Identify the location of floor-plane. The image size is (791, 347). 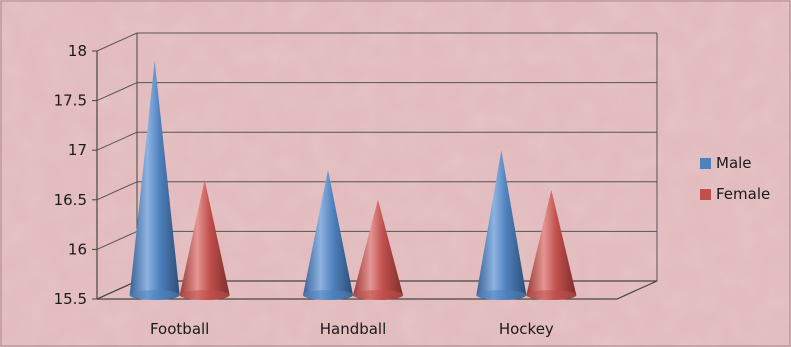
(377, 290).